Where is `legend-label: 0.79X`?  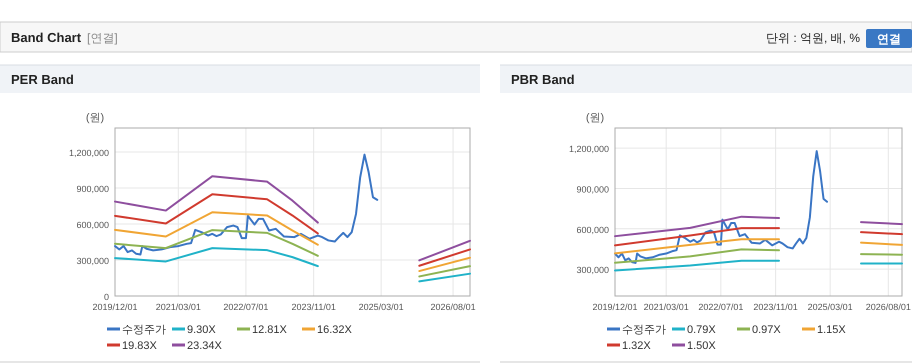
legend-label: 0.79X is located at coordinates (701, 330).